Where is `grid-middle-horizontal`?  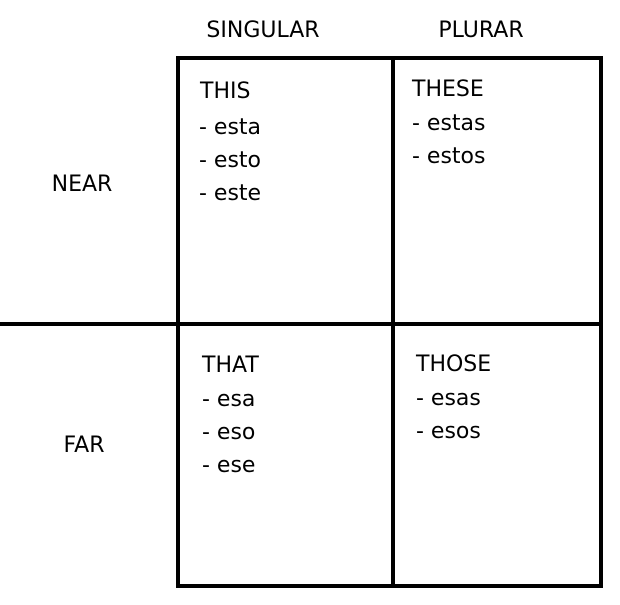 grid-middle-horizontal is located at coordinates (301, 324).